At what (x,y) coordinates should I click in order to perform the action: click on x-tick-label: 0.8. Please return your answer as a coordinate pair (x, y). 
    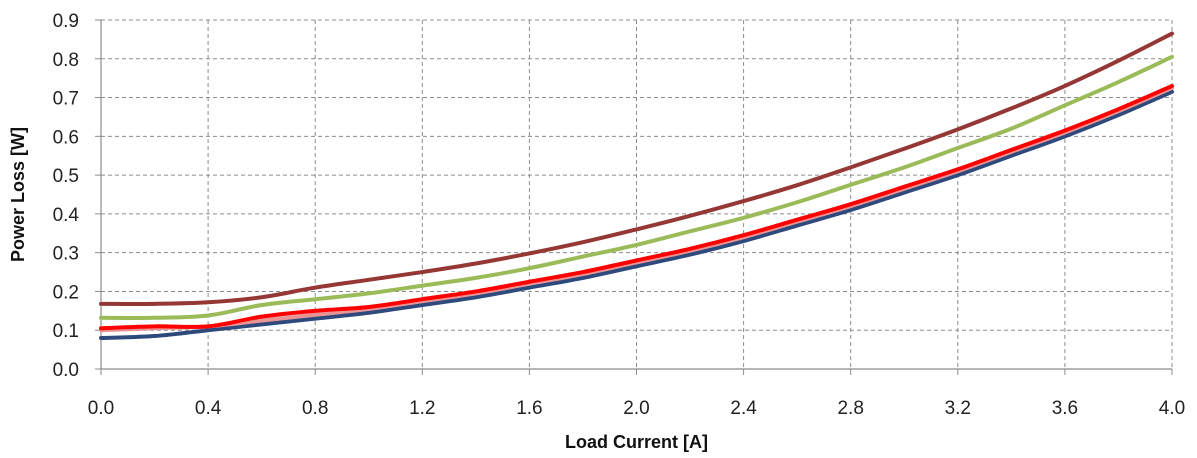
    Looking at the image, I should click on (315, 408).